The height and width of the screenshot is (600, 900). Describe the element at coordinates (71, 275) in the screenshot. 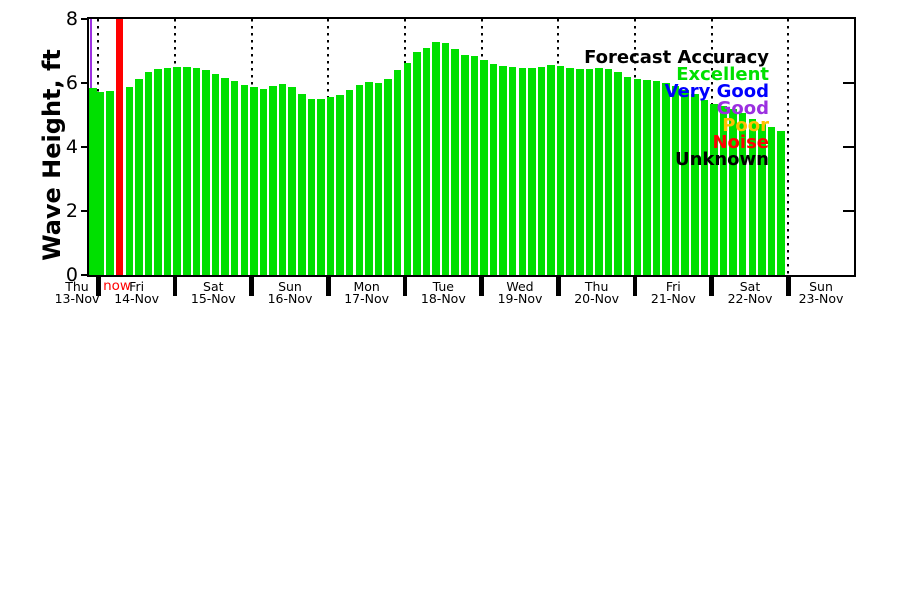

I see `y-tick-label: 0` at that location.